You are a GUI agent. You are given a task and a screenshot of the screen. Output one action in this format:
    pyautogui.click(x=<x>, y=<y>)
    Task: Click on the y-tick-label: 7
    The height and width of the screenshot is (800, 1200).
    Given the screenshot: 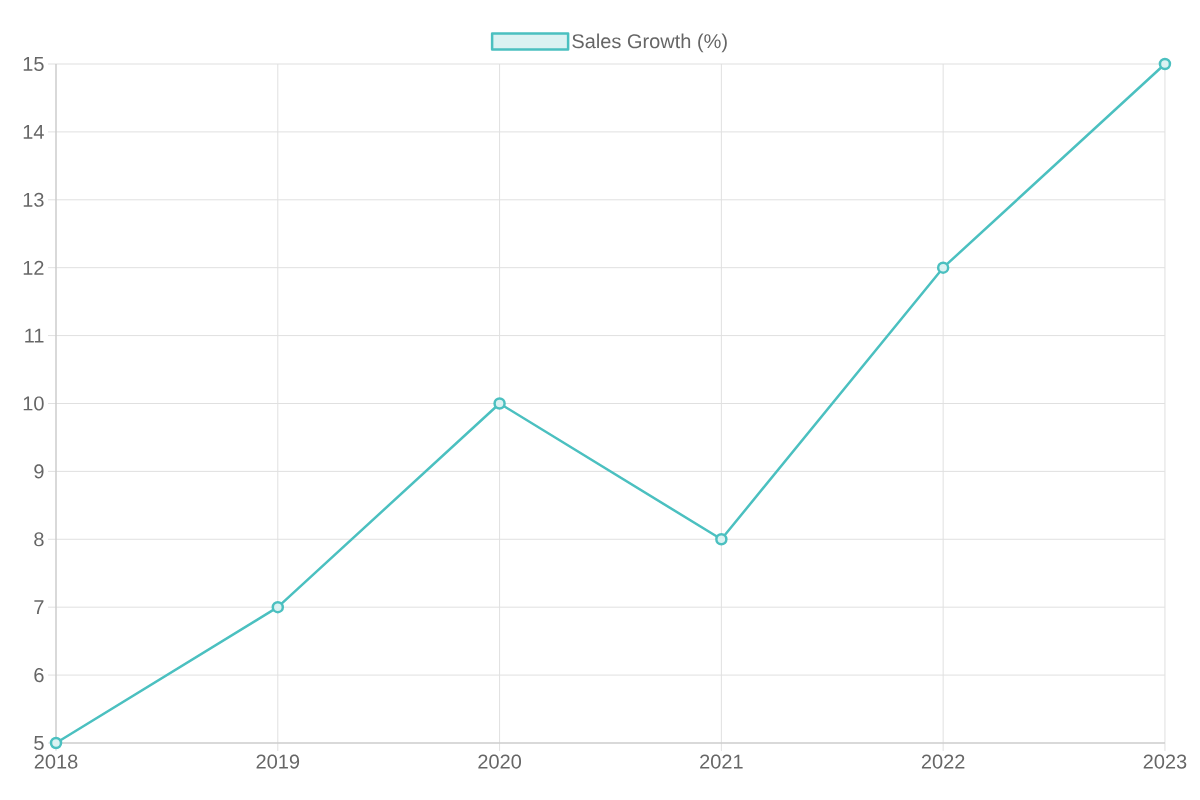 What is the action you would take?
    pyautogui.click(x=39, y=607)
    